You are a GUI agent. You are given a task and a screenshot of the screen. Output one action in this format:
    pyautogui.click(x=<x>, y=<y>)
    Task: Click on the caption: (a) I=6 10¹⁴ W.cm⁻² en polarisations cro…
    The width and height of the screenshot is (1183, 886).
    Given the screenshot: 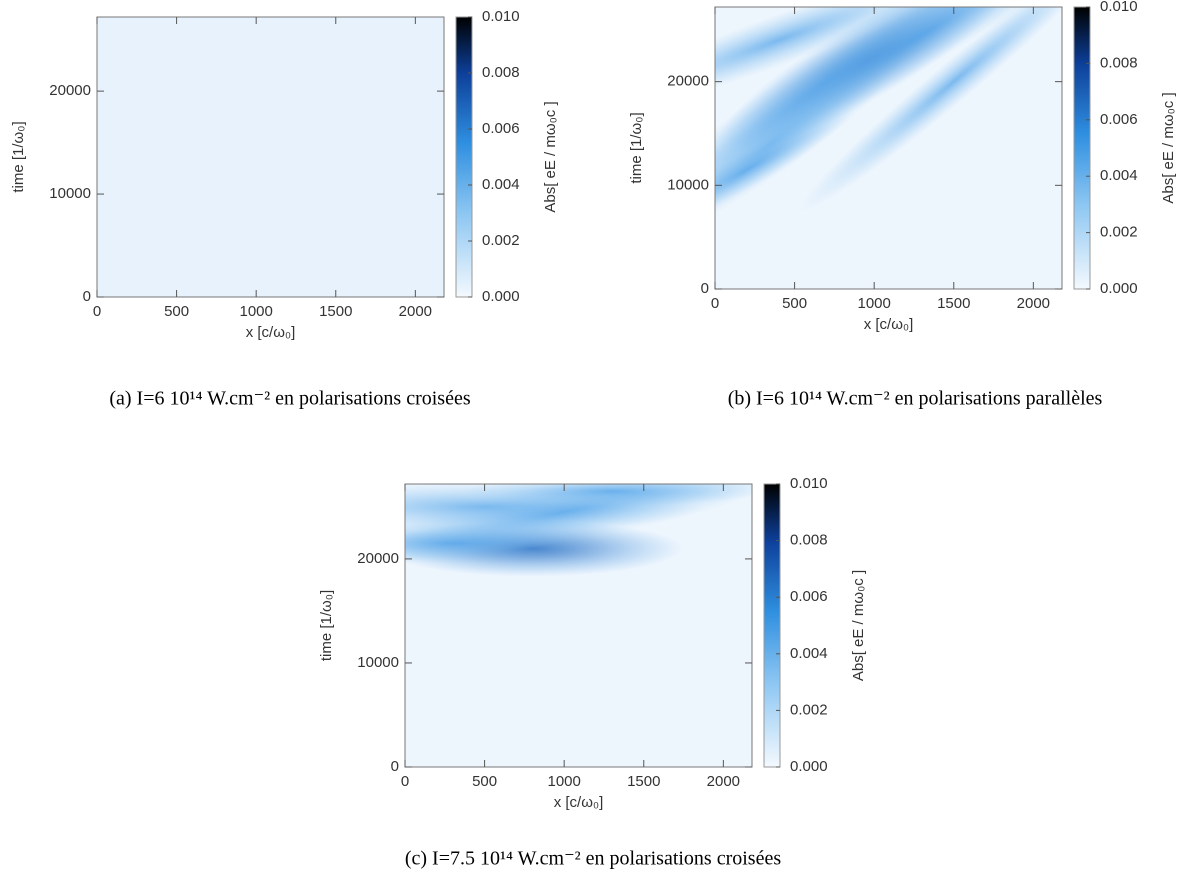 What is the action you would take?
    pyautogui.click(x=289, y=399)
    